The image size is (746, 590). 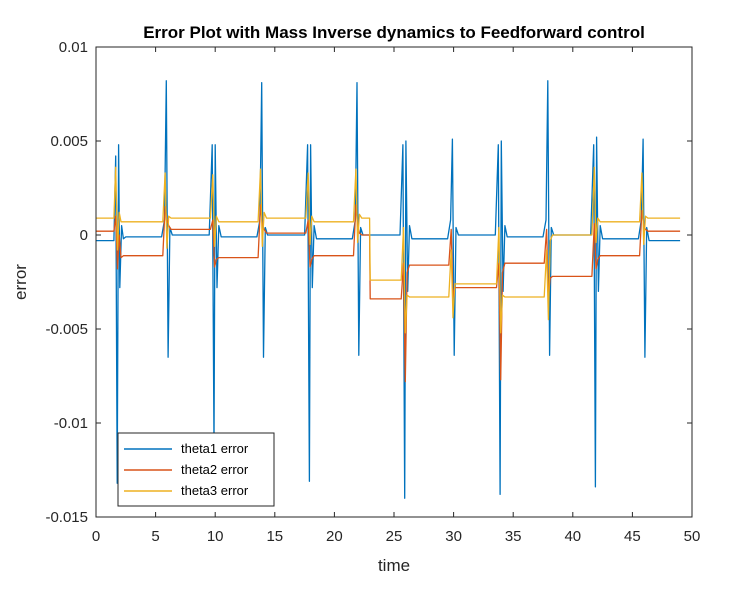 I want to click on y-tick-label: 0, so click(x=84, y=235).